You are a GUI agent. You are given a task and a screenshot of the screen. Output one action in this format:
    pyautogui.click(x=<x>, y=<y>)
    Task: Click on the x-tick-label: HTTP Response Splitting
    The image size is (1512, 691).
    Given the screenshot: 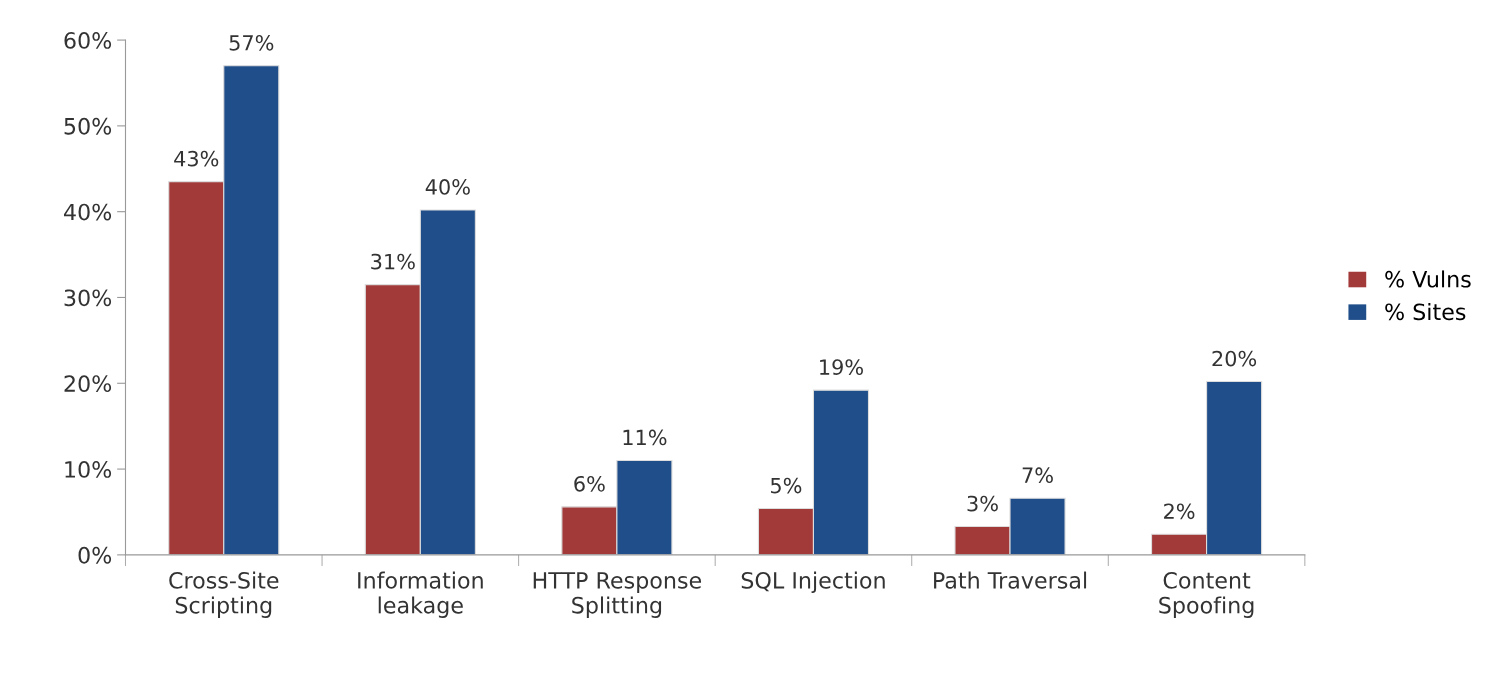 What is the action you would take?
    pyautogui.click(x=617, y=595)
    